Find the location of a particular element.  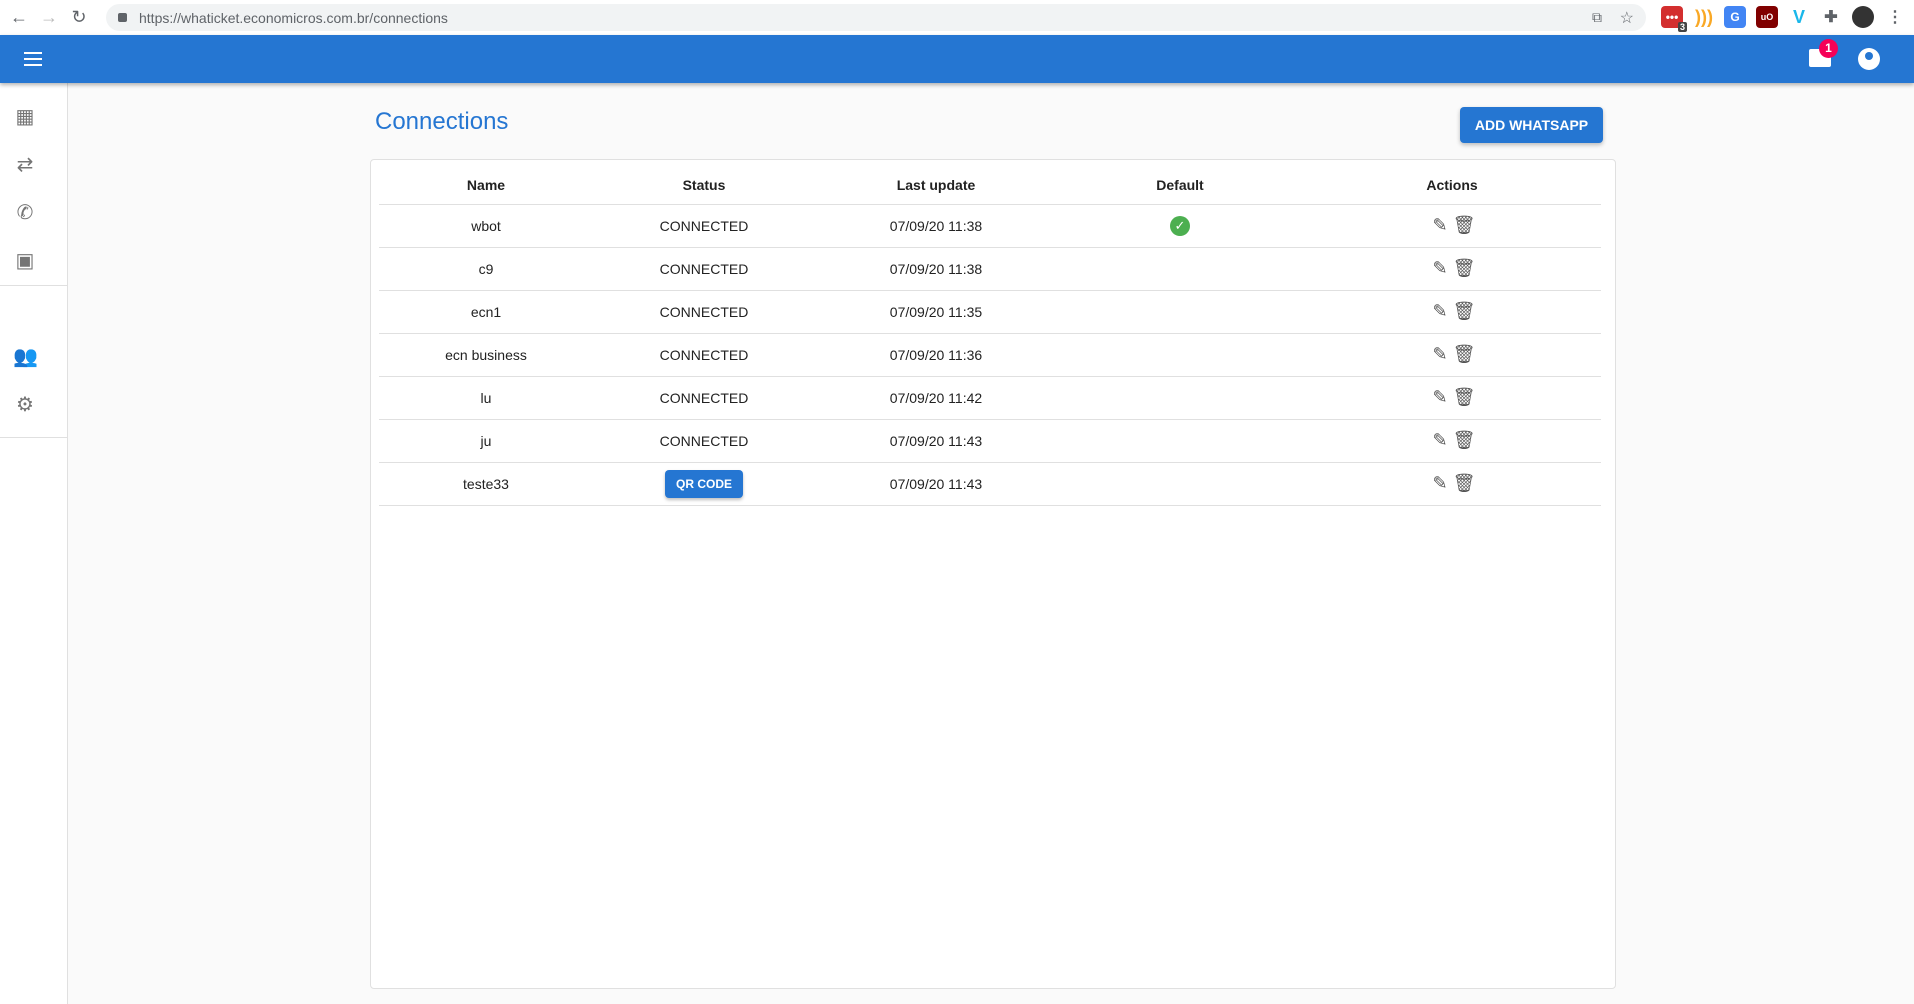

puzzle-icon: ✚ is located at coordinates (1831, 17).